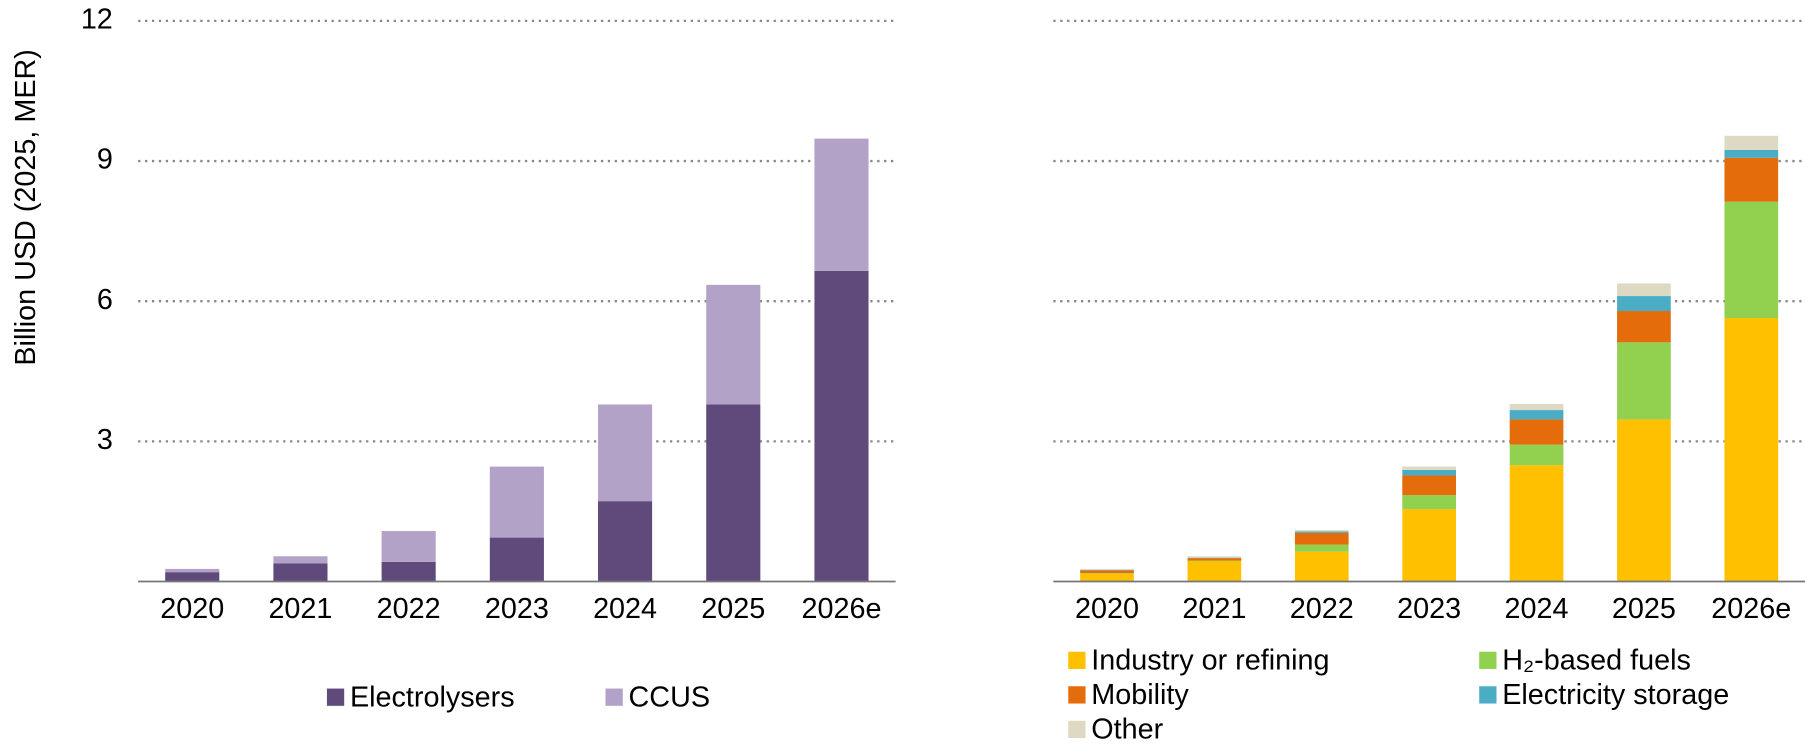  I want to click on legend-label: CCUS, so click(670, 698).